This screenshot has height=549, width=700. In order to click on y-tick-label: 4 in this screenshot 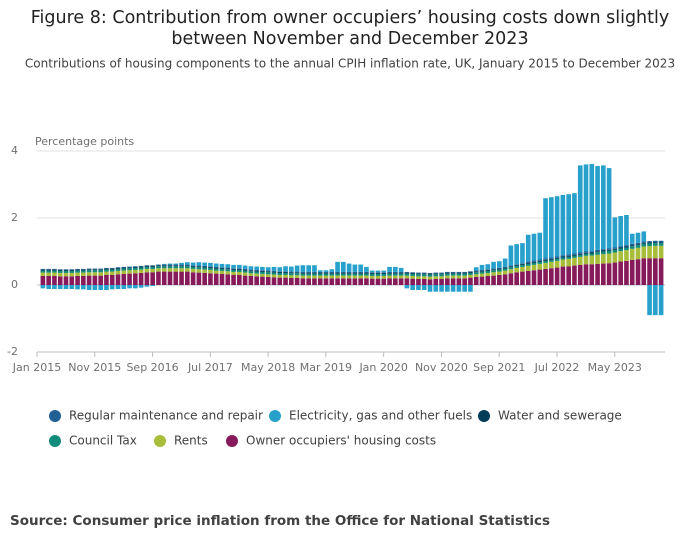, I will do `click(14, 150)`.